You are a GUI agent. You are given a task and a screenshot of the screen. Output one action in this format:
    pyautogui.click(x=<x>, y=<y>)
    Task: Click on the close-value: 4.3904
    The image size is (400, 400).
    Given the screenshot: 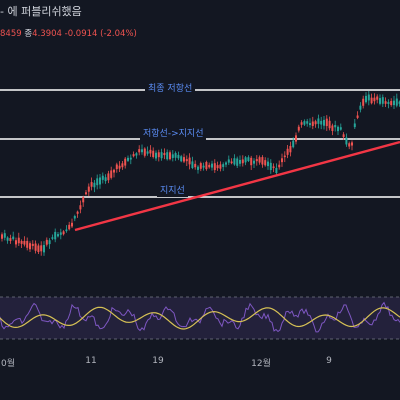 What is the action you would take?
    pyautogui.click(x=47, y=34)
    